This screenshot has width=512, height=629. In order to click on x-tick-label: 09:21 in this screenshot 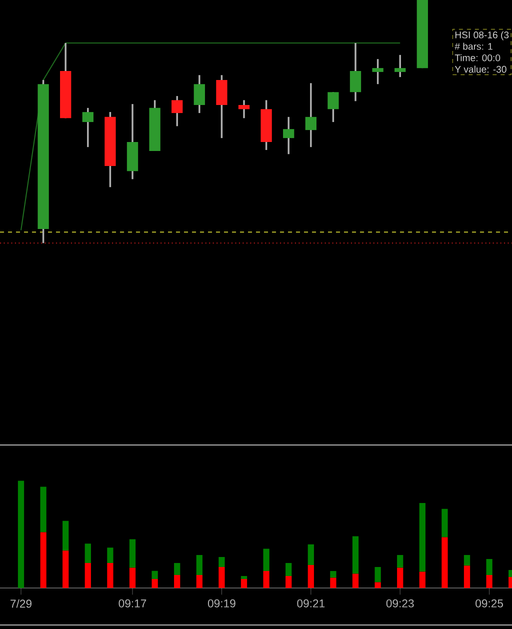, I will do `click(311, 603)`.